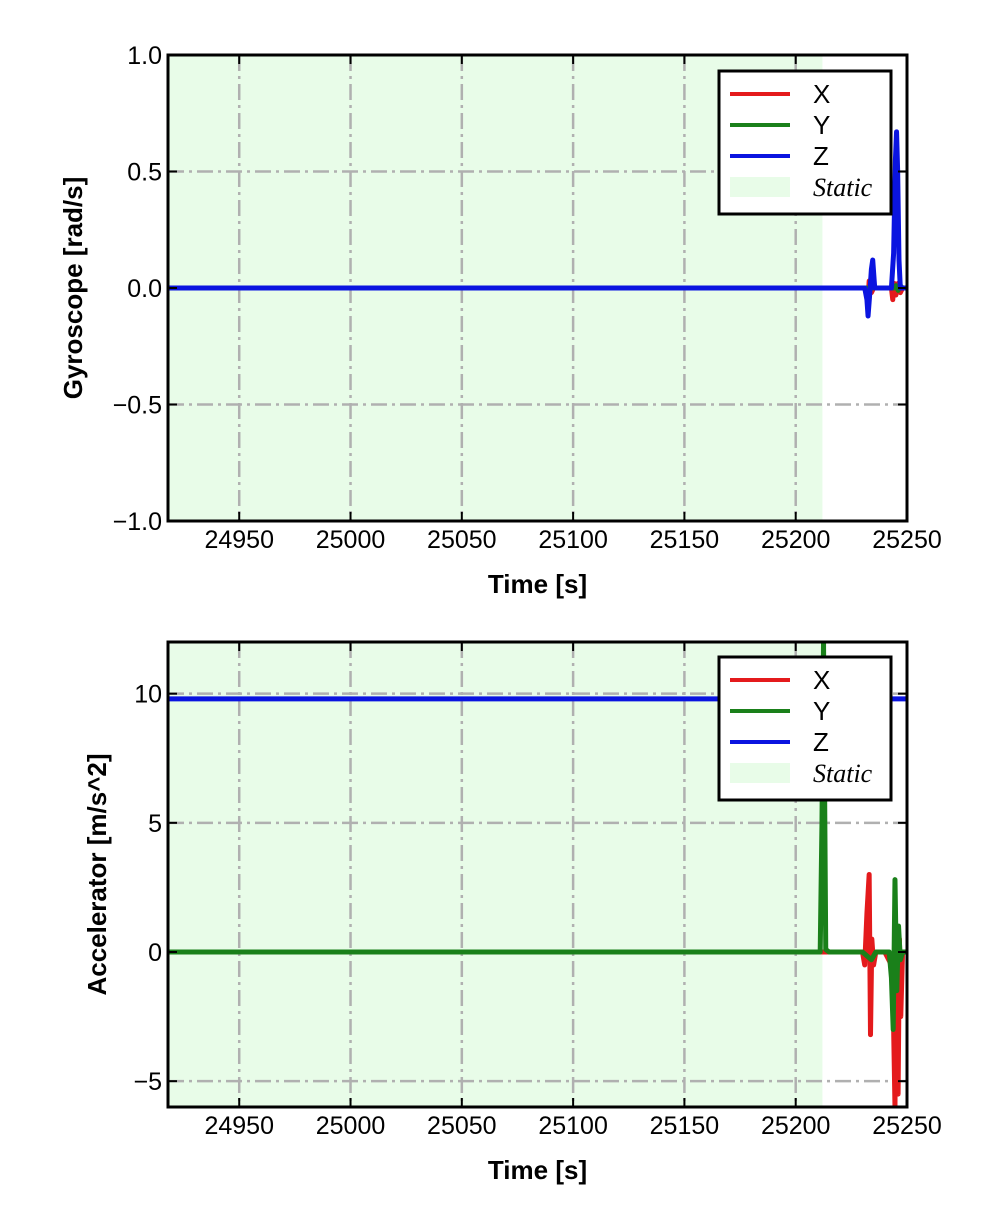  I want to click on chart-0-xtick-label-2: 25050, so click(462, 540).